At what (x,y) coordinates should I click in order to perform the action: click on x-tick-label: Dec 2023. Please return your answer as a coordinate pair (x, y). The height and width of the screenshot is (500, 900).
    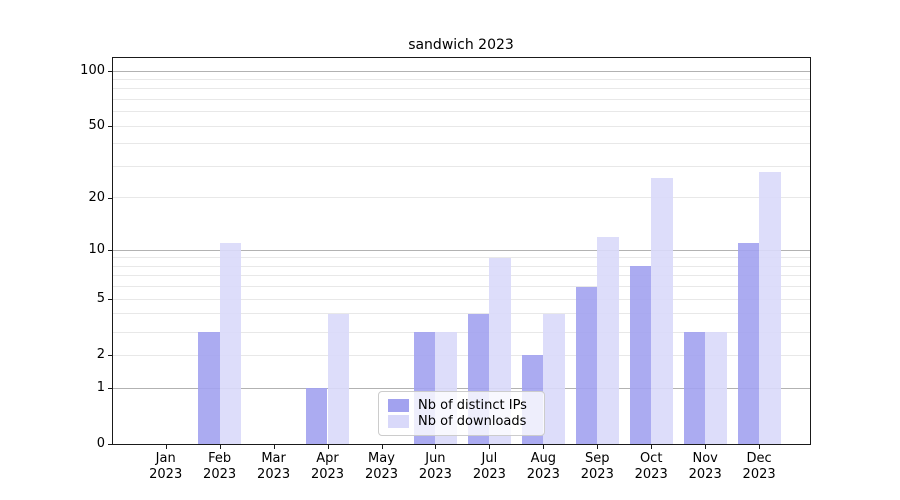
    Looking at the image, I should click on (759, 466).